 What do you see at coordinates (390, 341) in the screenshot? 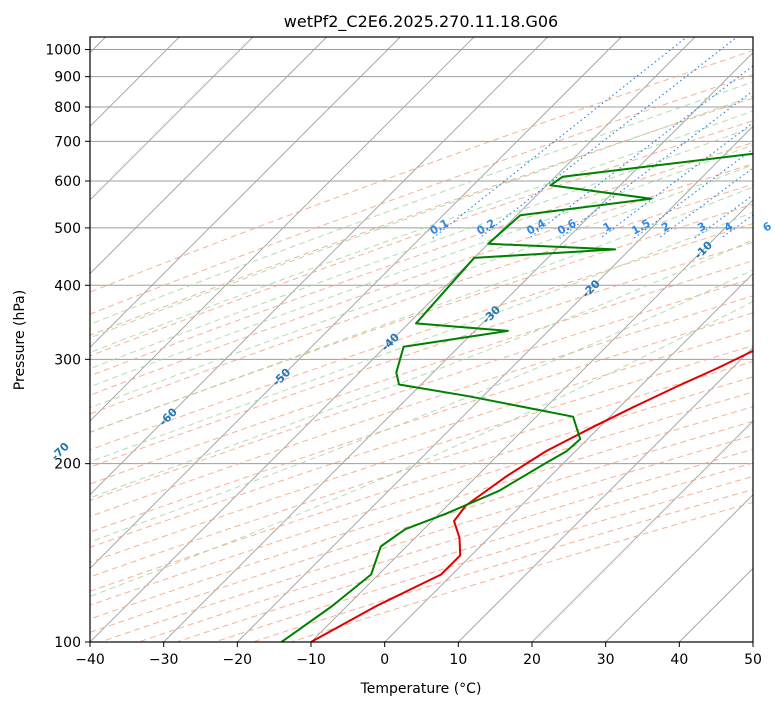
I see `isotherm-label: -40` at bounding box center [390, 341].